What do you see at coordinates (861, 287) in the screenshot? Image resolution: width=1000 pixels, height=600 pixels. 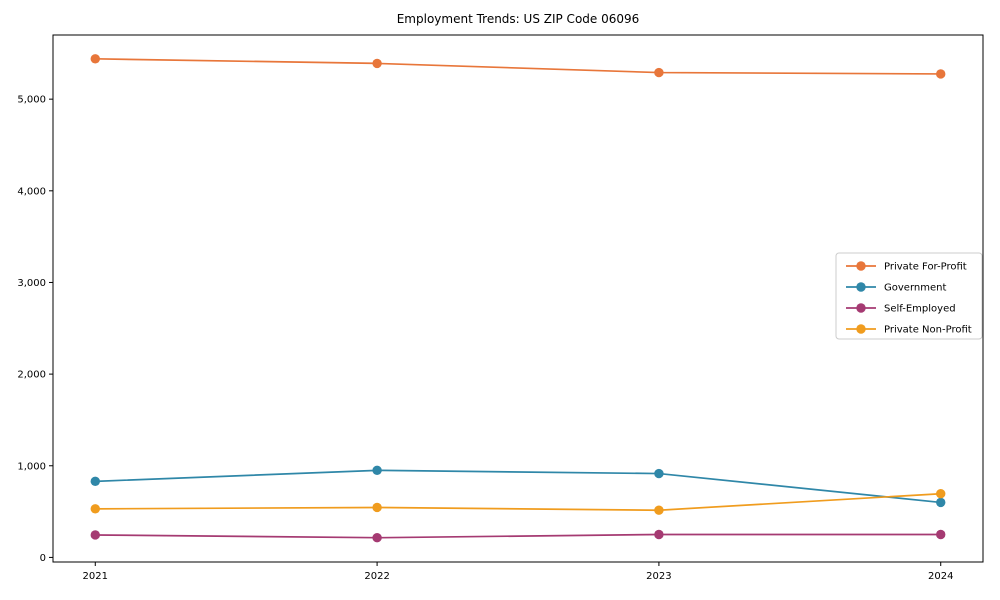 I see `legend-marker-government` at bounding box center [861, 287].